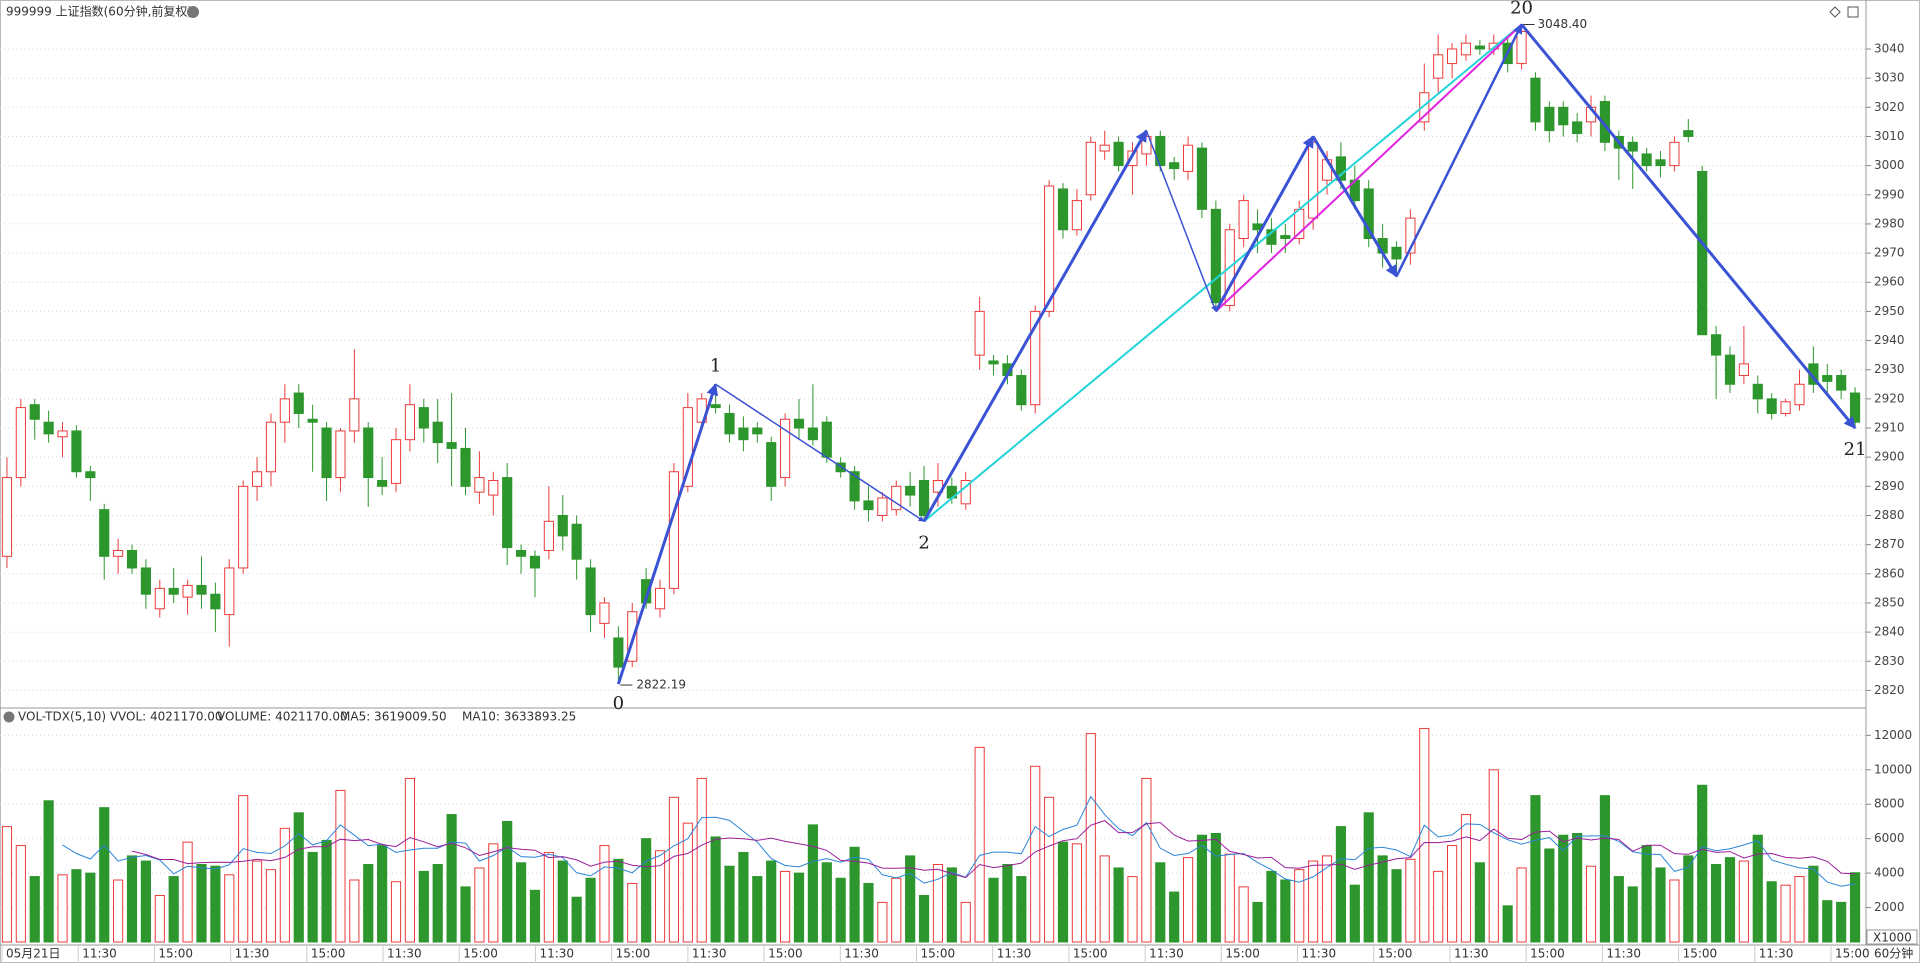 The width and height of the screenshot is (1920, 963). I want to click on wave-label: 0, so click(618, 703).